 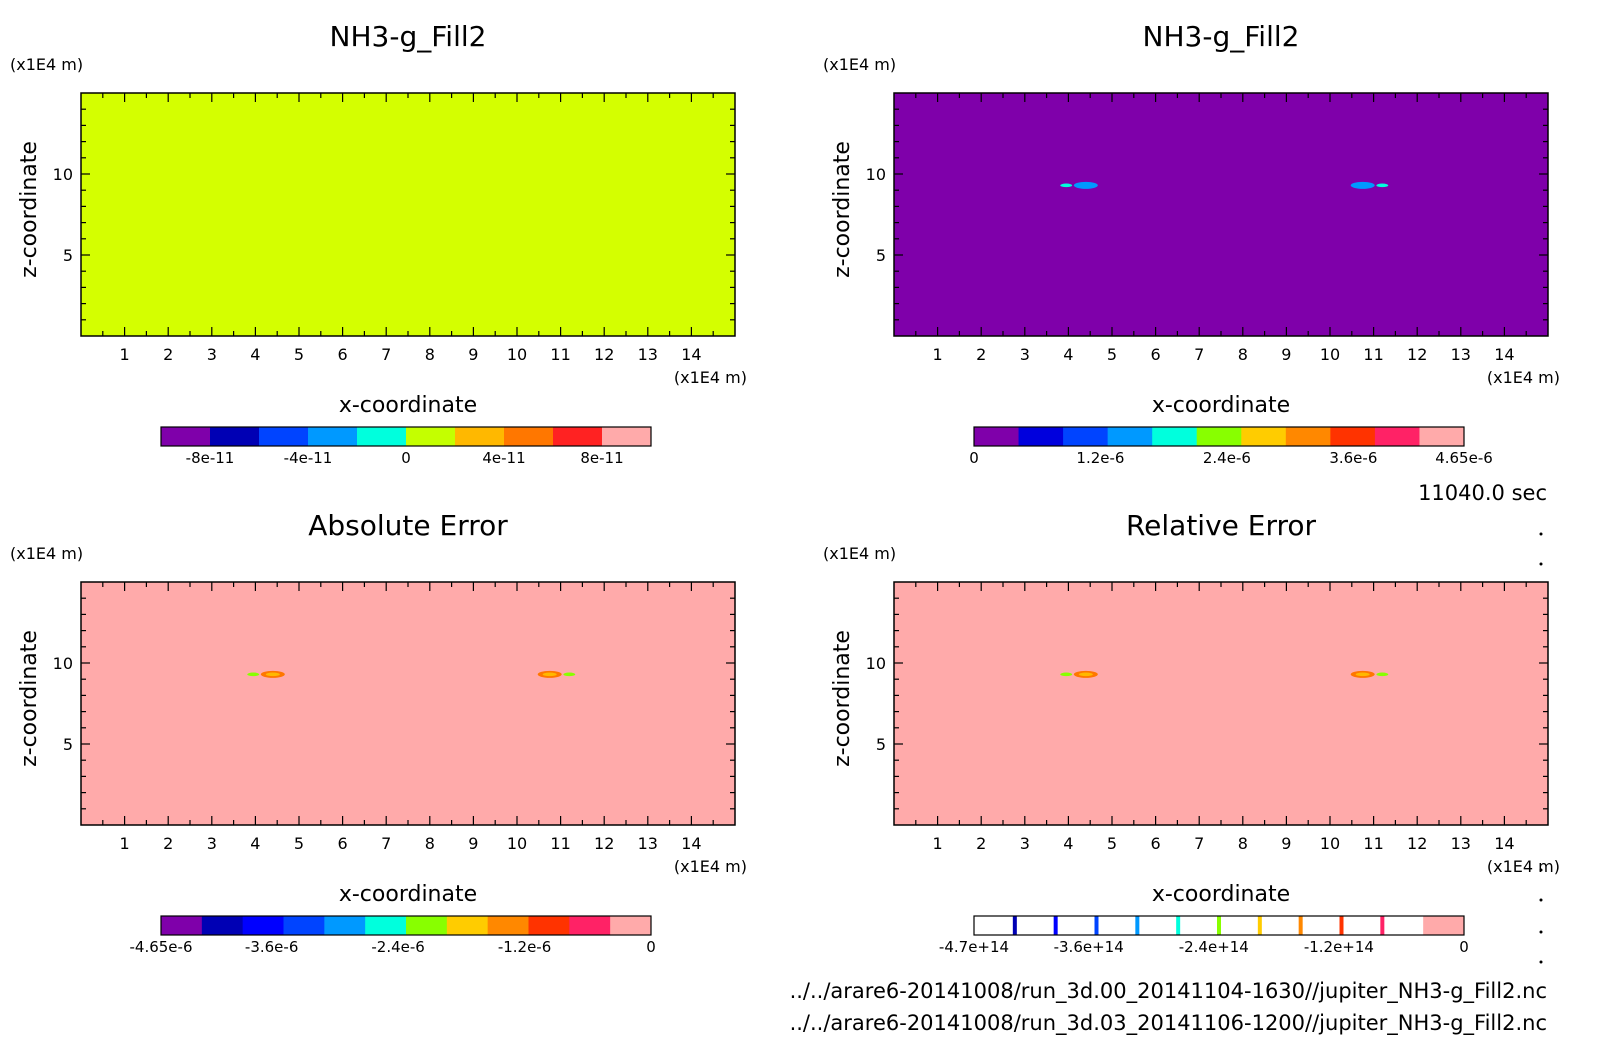 What do you see at coordinates (46, 553) in the screenshot?
I see `y-unit-label: (x1E4 m)` at bounding box center [46, 553].